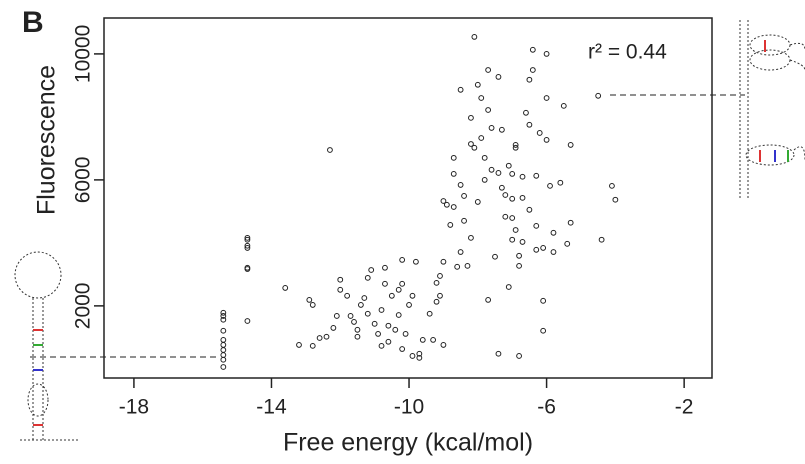  What do you see at coordinates (627, 52) in the screenshot?
I see `annotation: r² = 0.44` at bounding box center [627, 52].